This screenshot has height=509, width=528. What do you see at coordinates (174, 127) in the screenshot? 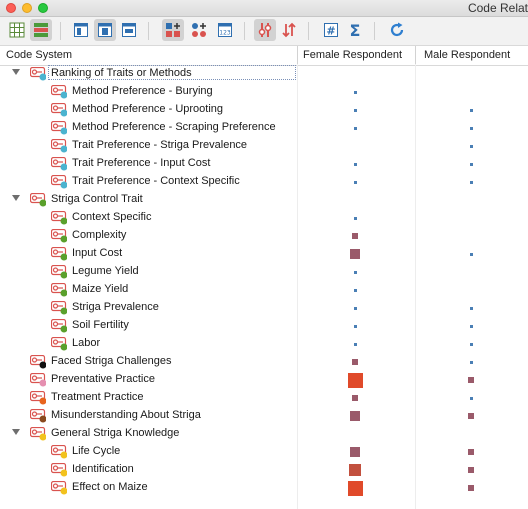
I see `code-label: Method Preference - Scraping Preference` at bounding box center [174, 127].